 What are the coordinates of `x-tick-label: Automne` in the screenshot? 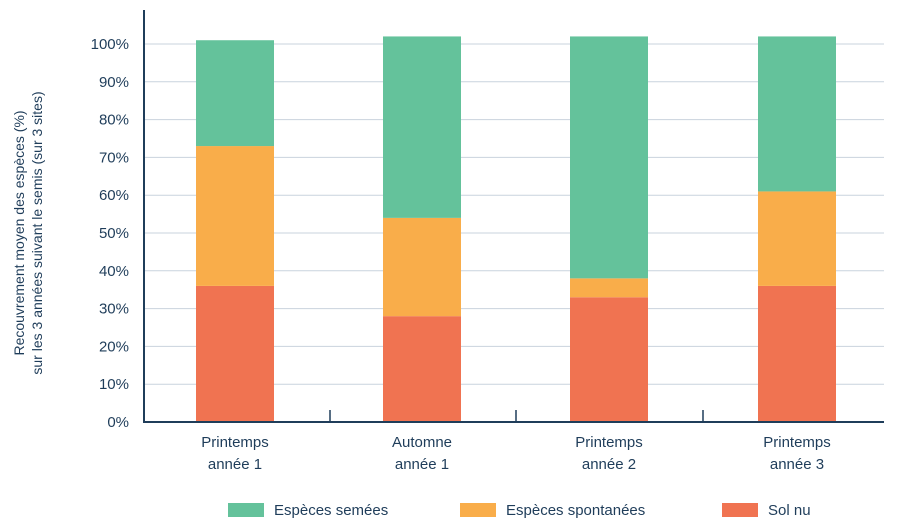 It's located at (422, 442).